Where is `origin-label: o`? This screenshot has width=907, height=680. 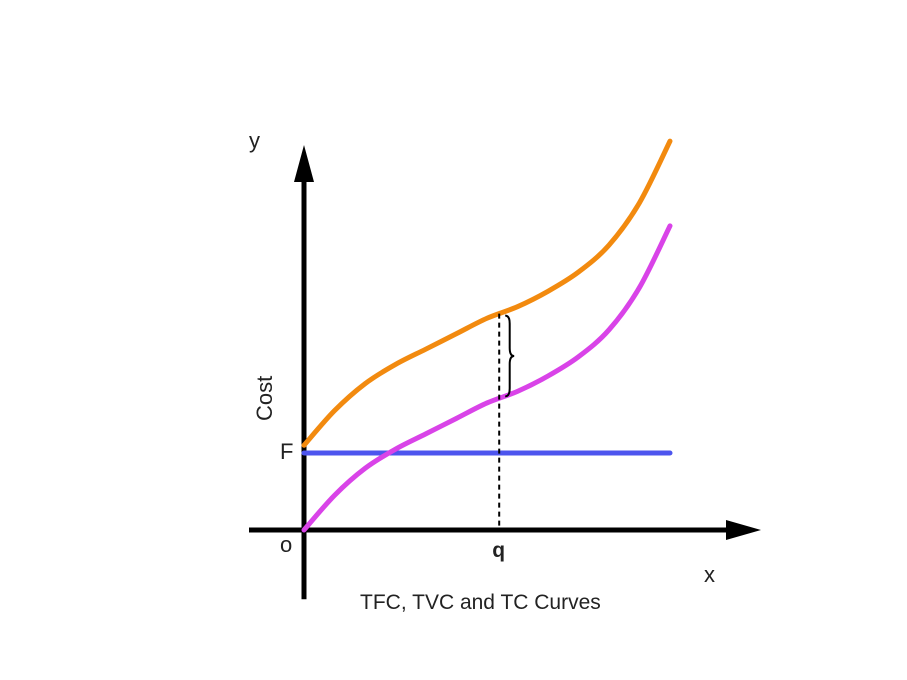
origin-label: o is located at coordinates (286, 544).